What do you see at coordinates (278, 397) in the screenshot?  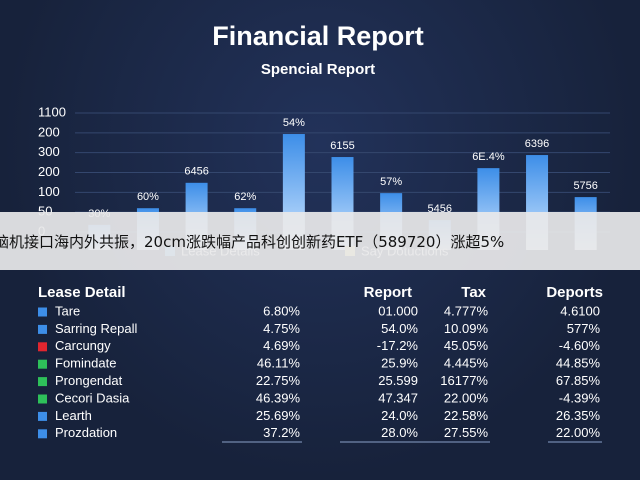 I see `table-cell: 46.39%` at bounding box center [278, 397].